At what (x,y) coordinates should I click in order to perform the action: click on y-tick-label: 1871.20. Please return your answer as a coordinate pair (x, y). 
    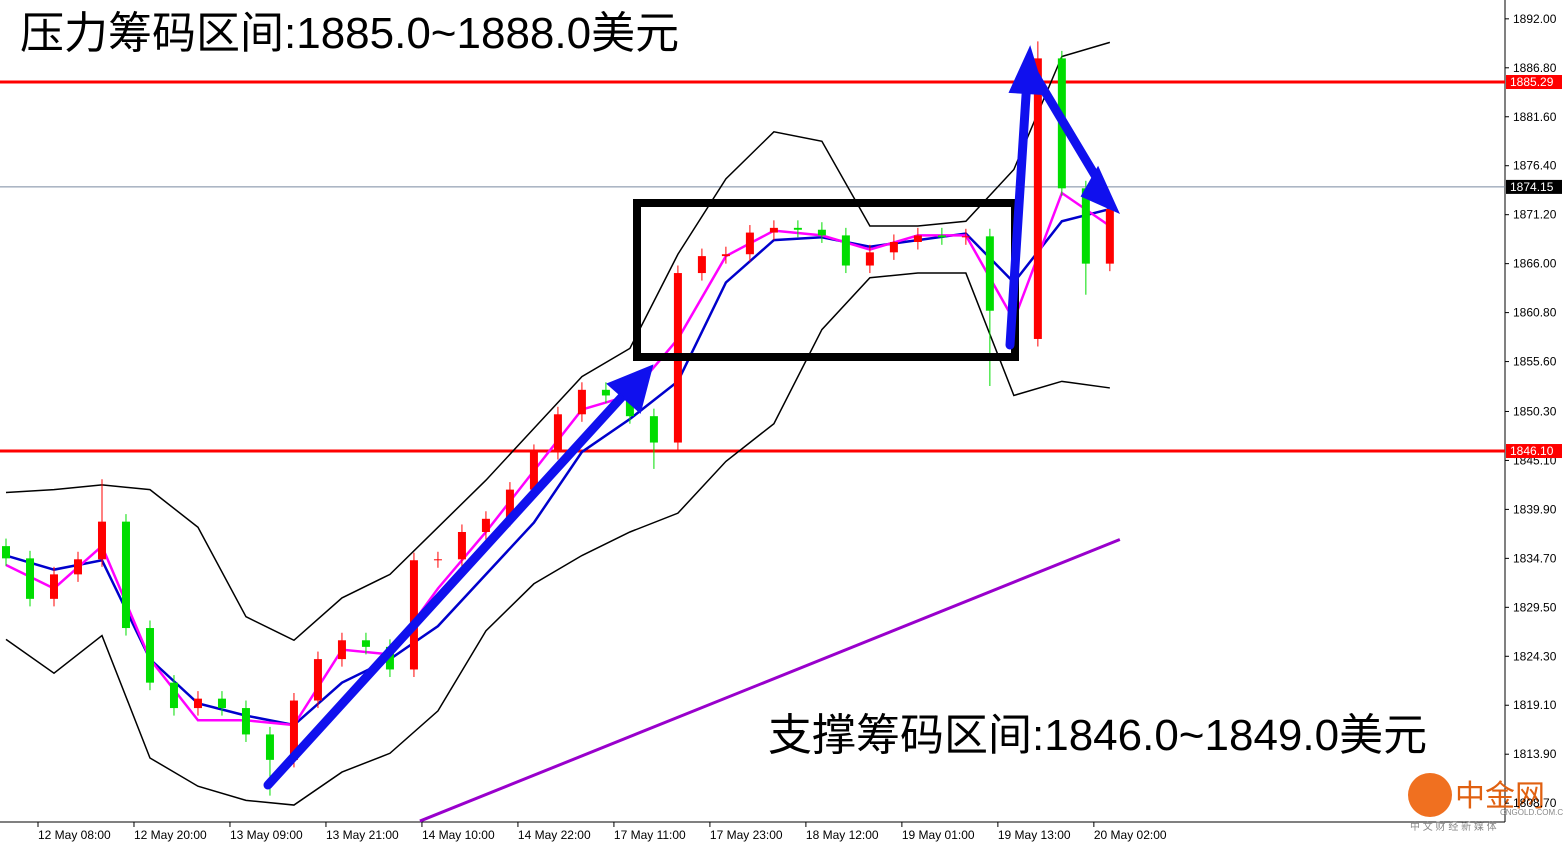
    Looking at the image, I should click on (1535, 215).